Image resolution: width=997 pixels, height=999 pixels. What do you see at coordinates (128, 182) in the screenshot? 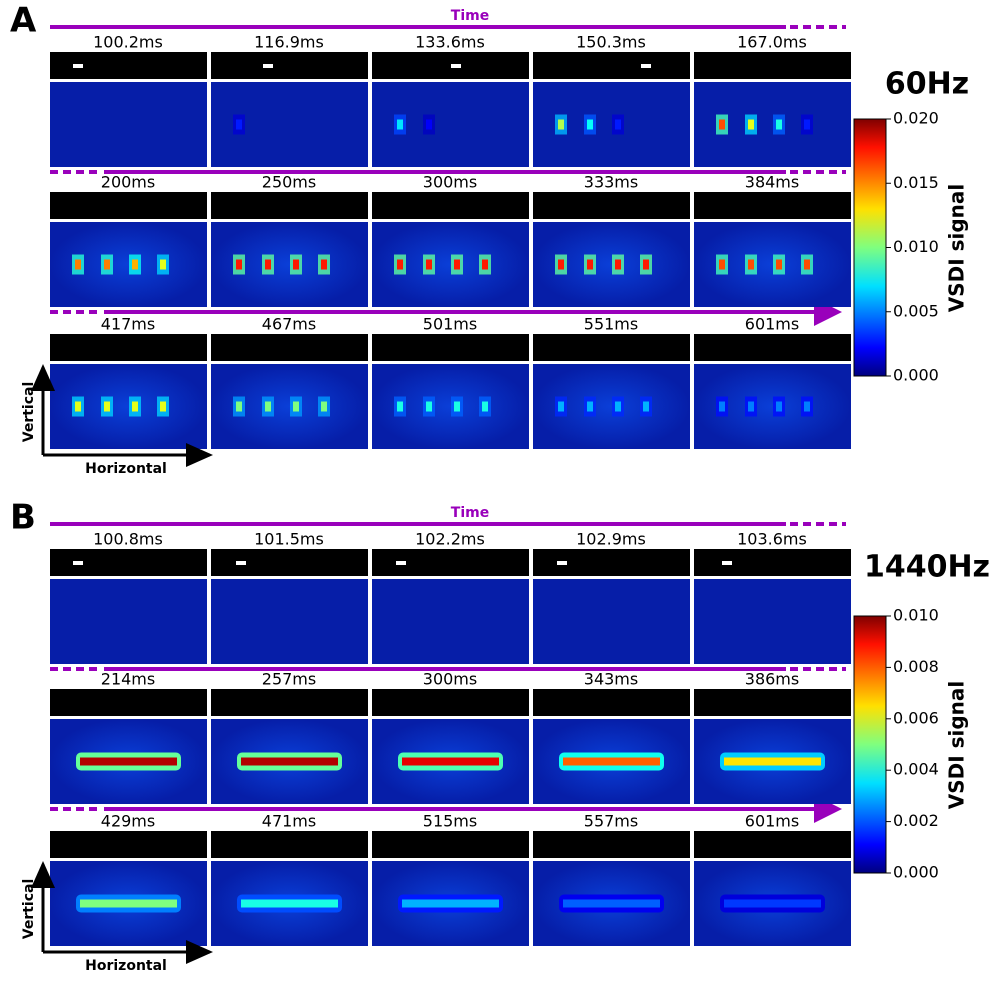
I see `frame-time: 200ms` at bounding box center [128, 182].